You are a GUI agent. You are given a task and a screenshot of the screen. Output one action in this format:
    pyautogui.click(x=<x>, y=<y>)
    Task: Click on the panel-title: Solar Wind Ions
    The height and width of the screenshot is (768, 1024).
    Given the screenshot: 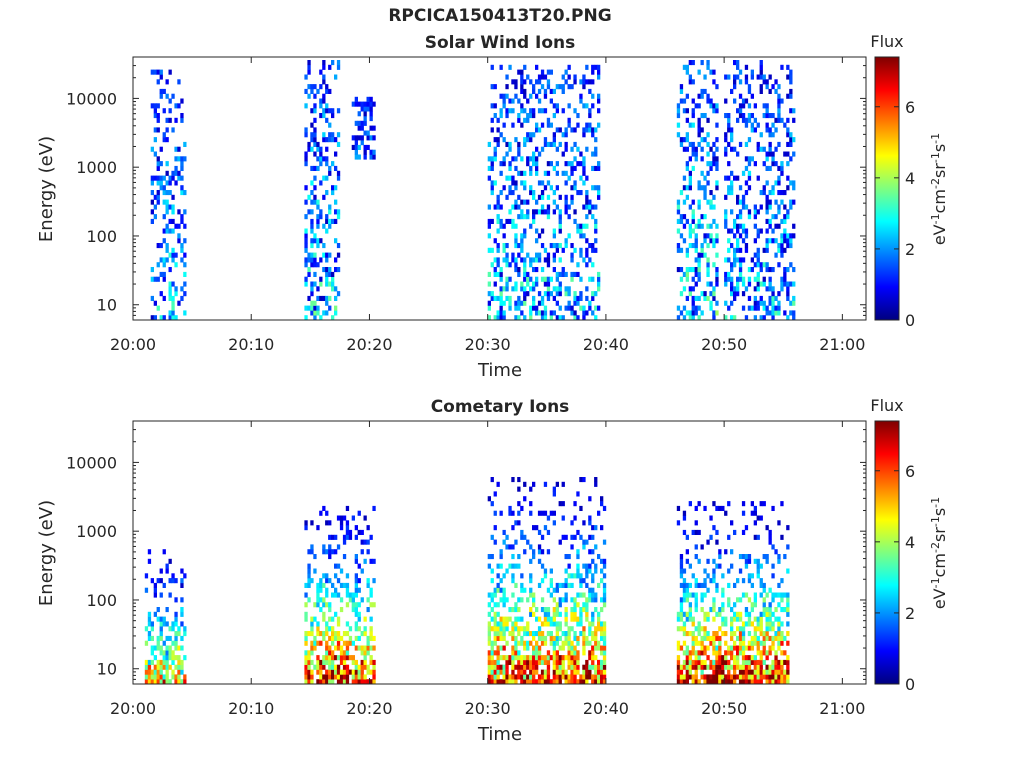 What is the action you would take?
    pyautogui.click(x=500, y=43)
    